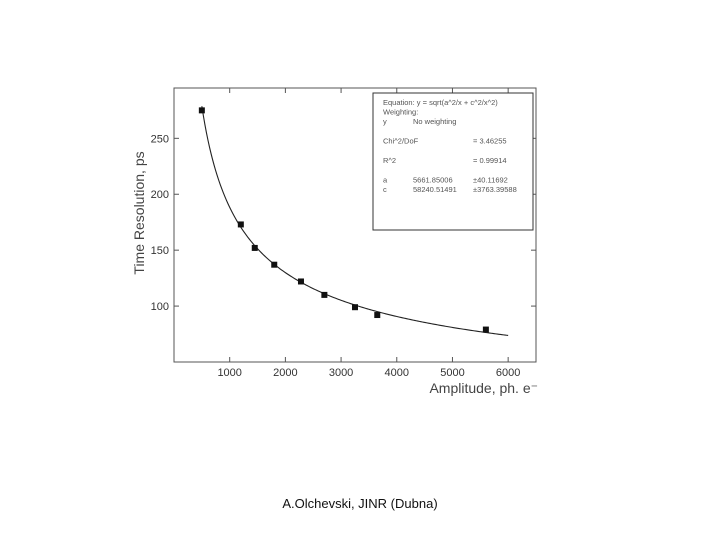  What do you see at coordinates (160, 251) in the screenshot?
I see `y-tick-label: 150` at bounding box center [160, 251].